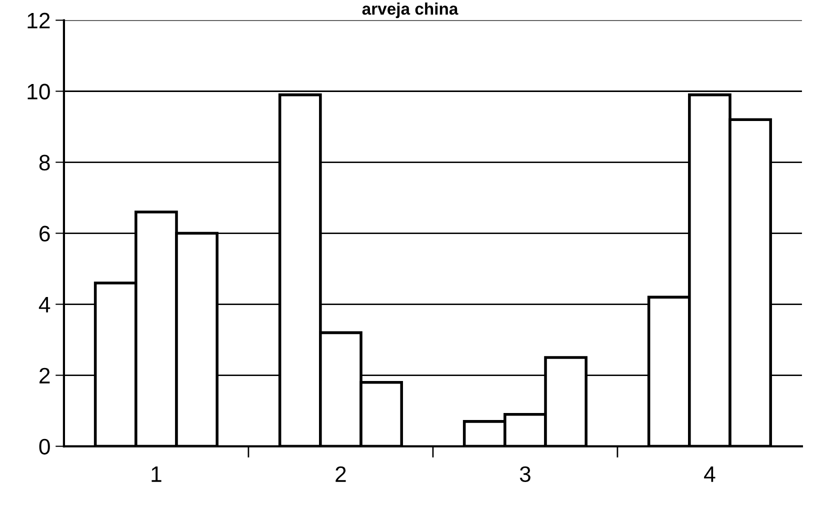 This screenshot has height=506, width=820. What do you see at coordinates (39, 20) in the screenshot?
I see `y-tick-label: 12` at bounding box center [39, 20].